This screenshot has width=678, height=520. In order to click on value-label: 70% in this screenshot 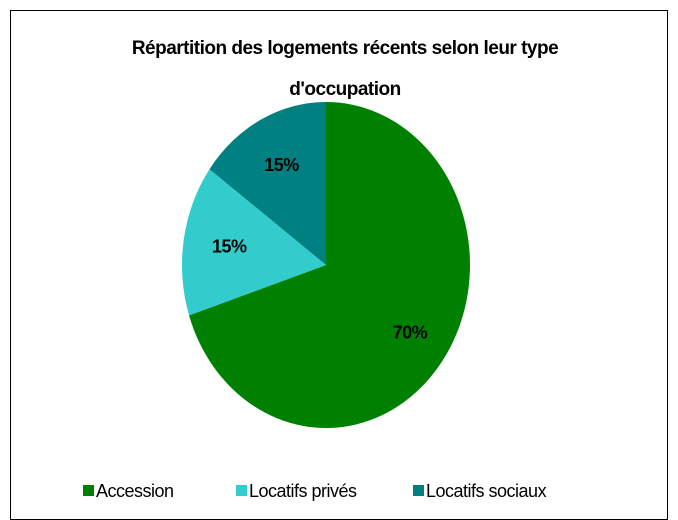, I will do `click(410, 333)`.